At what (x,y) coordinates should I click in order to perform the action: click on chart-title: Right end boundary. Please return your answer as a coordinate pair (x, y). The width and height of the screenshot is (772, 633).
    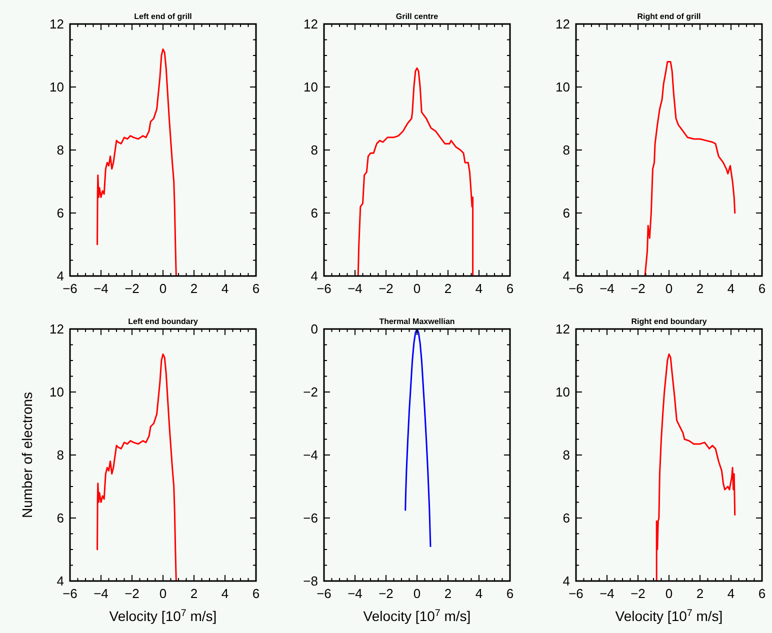
    Looking at the image, I should click on (669, 321).